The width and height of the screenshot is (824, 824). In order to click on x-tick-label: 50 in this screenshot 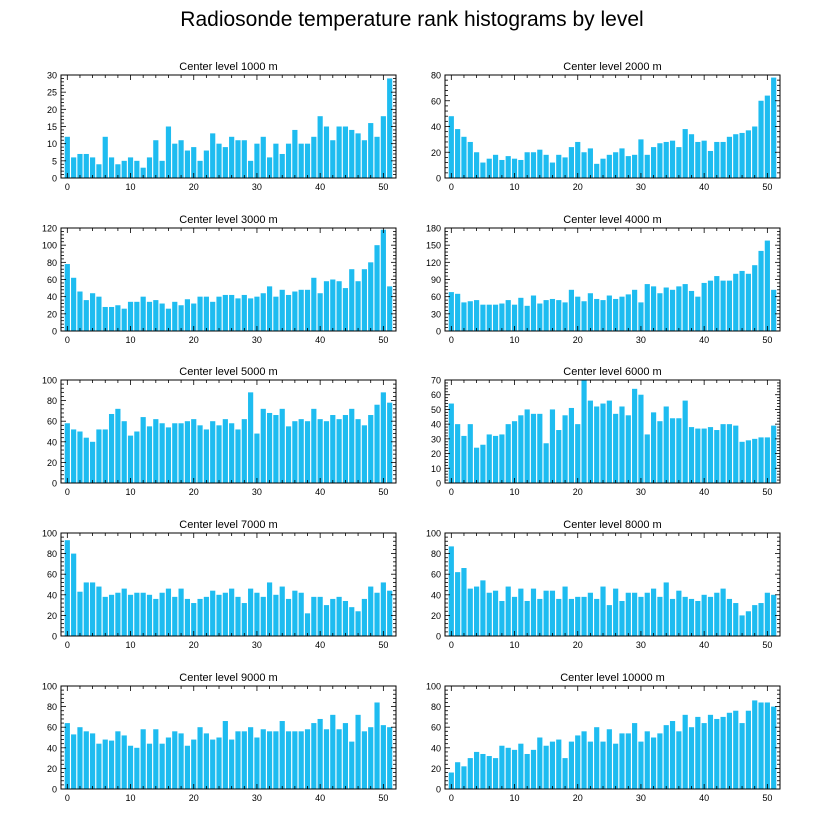, I will do `click(383, 645)`.